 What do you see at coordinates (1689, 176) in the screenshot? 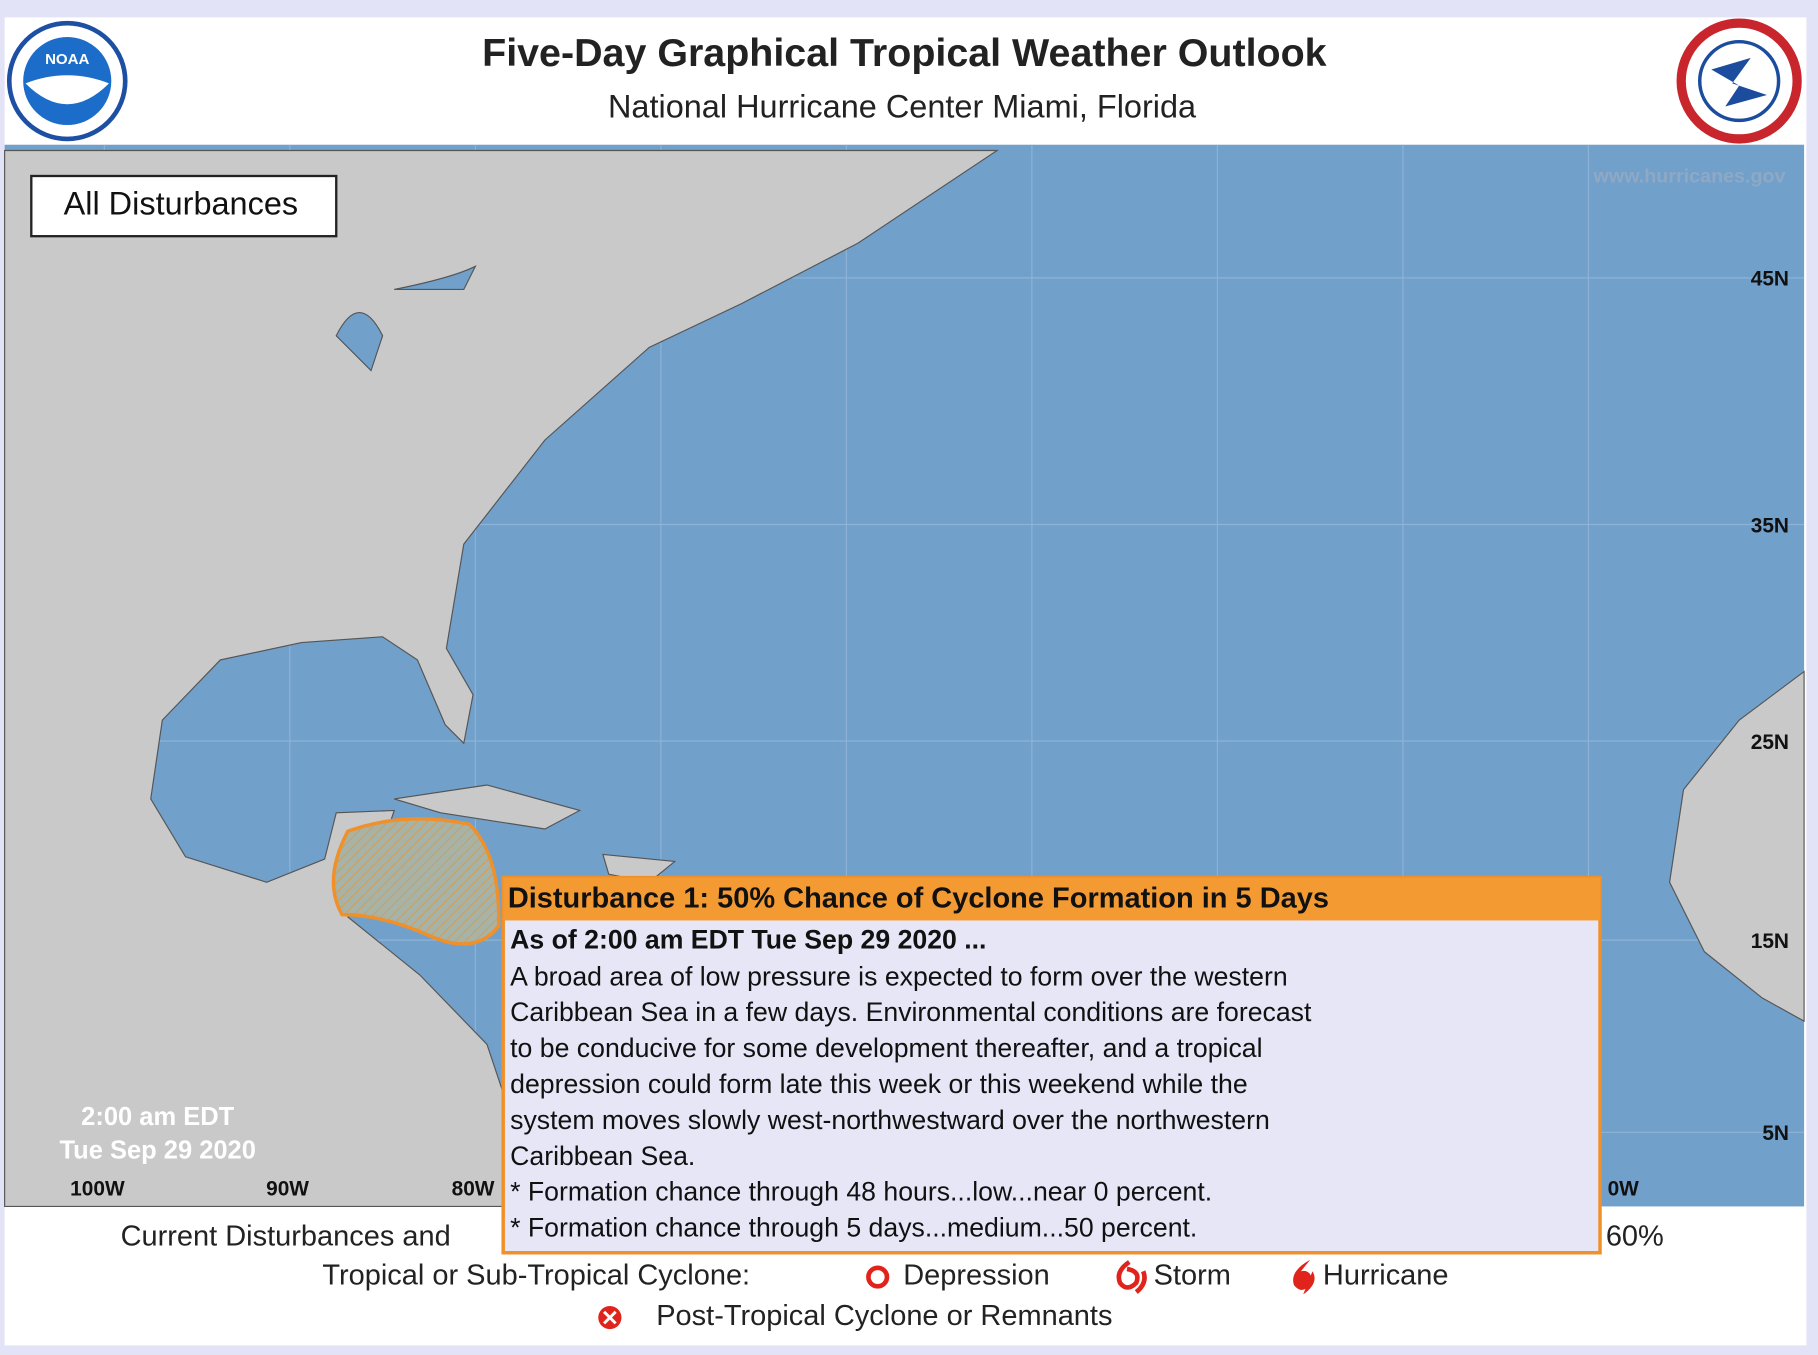
I see `website: www.hurricanes.gov` at bounding box center [1689, 176].